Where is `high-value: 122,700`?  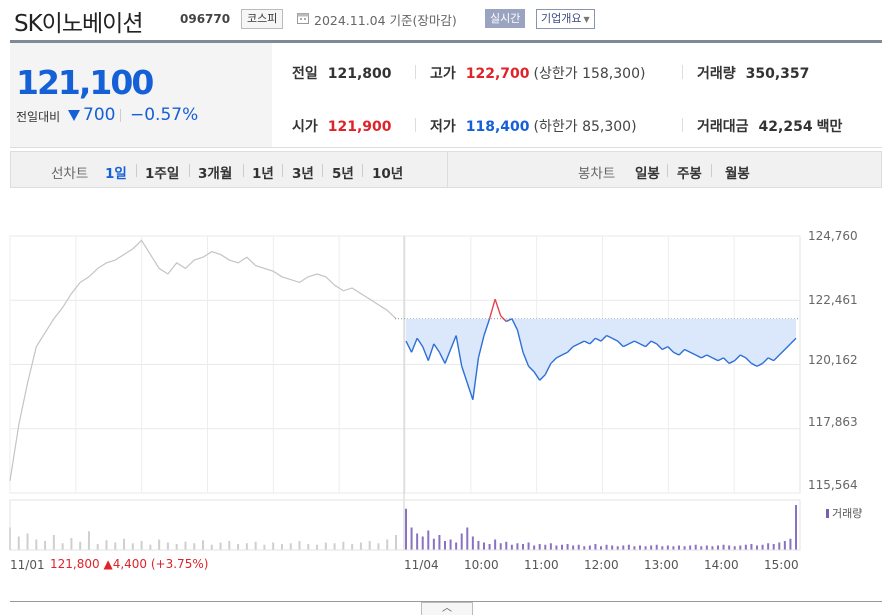
high-value: 122,700 is located at coordinates (497, 74).